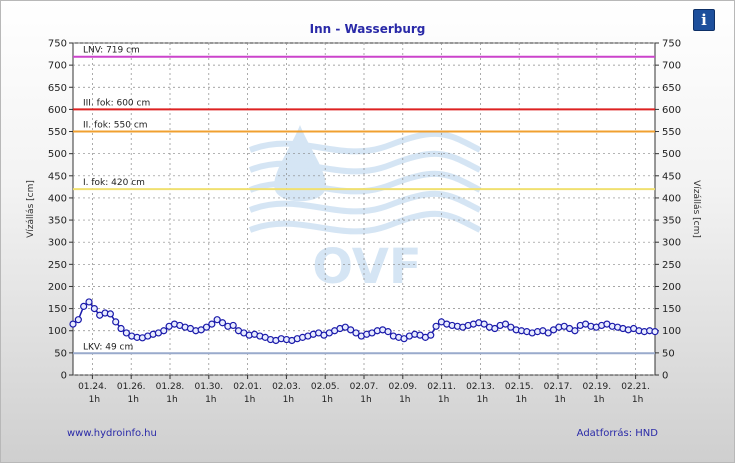 This screenshot has height=463, width=735. I want to click on y-tick-label-right: 150, so click(671, 309).